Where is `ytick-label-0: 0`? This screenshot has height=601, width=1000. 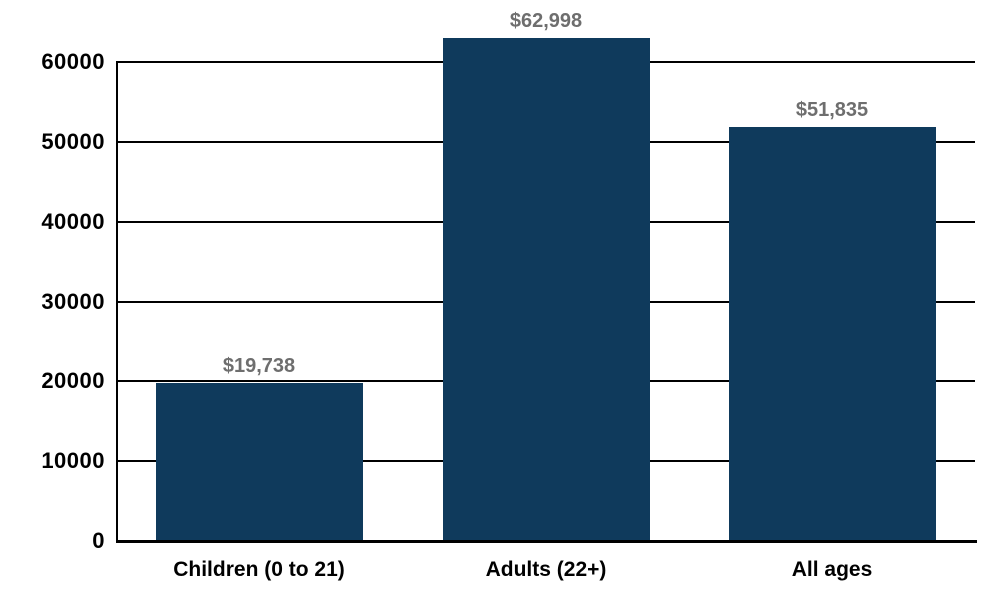 ytick-label-0: 0 is located at coordinates (98, 540).